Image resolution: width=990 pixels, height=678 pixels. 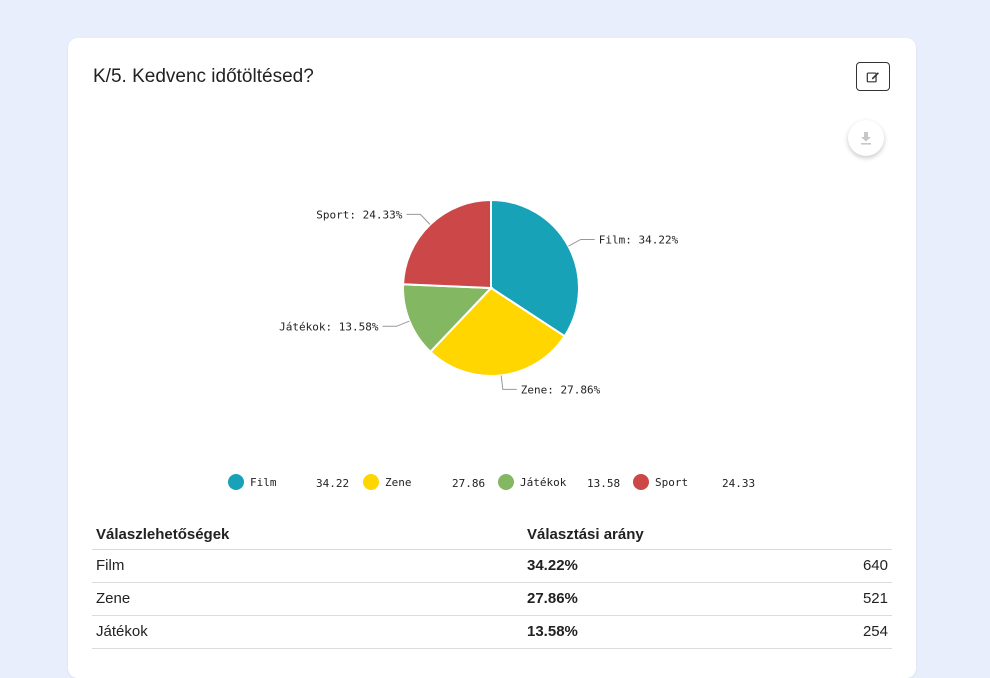 I want to click on download-button, so click(x=866, y=138).